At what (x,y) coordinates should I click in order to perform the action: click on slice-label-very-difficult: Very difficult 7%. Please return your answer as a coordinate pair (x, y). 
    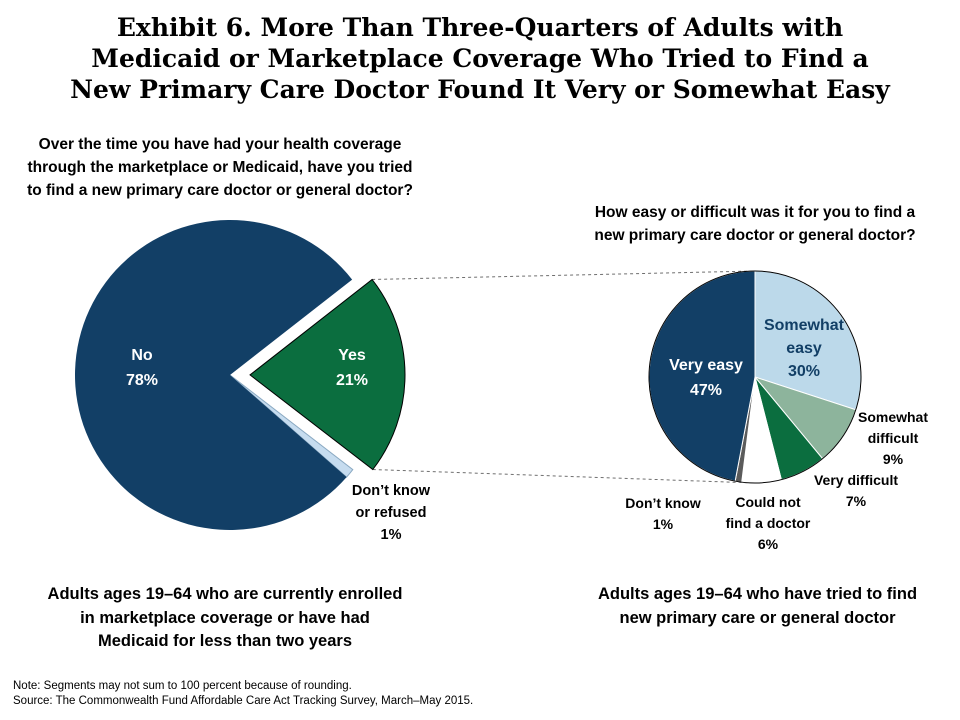
    Looking at the image, I should click on (856, 490).